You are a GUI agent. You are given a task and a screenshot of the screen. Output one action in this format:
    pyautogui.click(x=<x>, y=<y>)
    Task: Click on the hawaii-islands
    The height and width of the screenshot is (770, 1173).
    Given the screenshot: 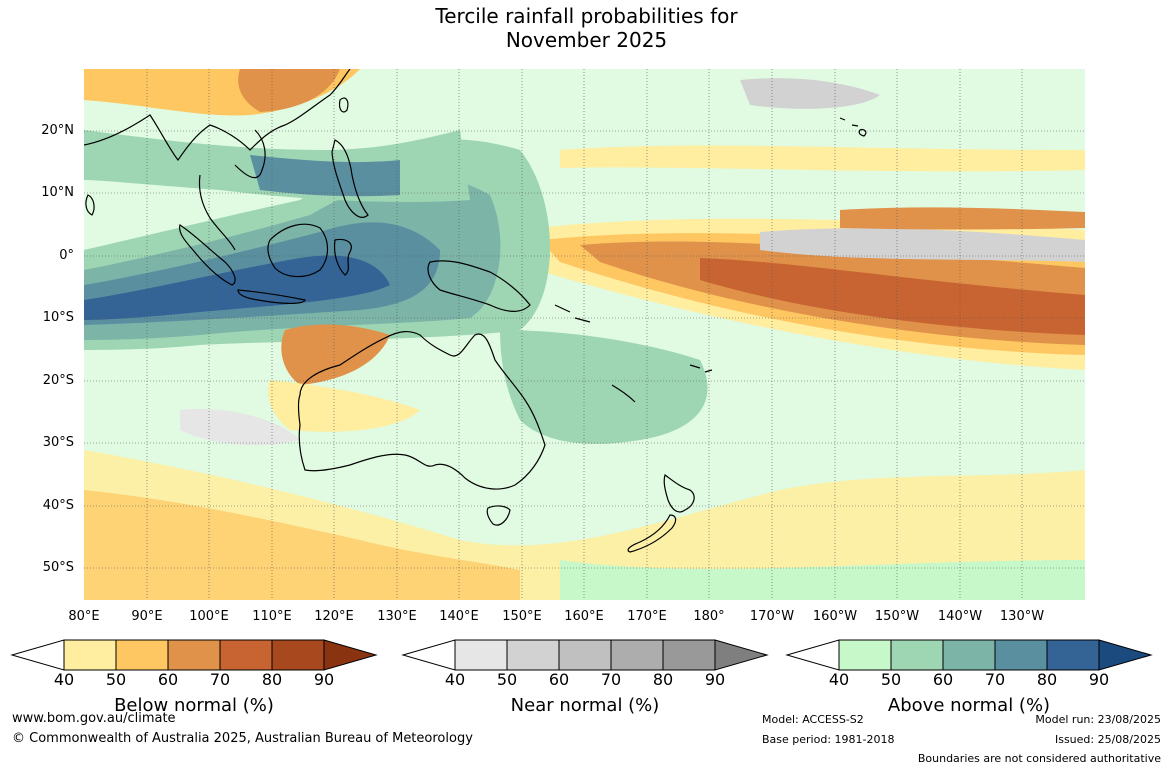 What is the action you would take?
    pyautogui.click(x=853, y=127)
    